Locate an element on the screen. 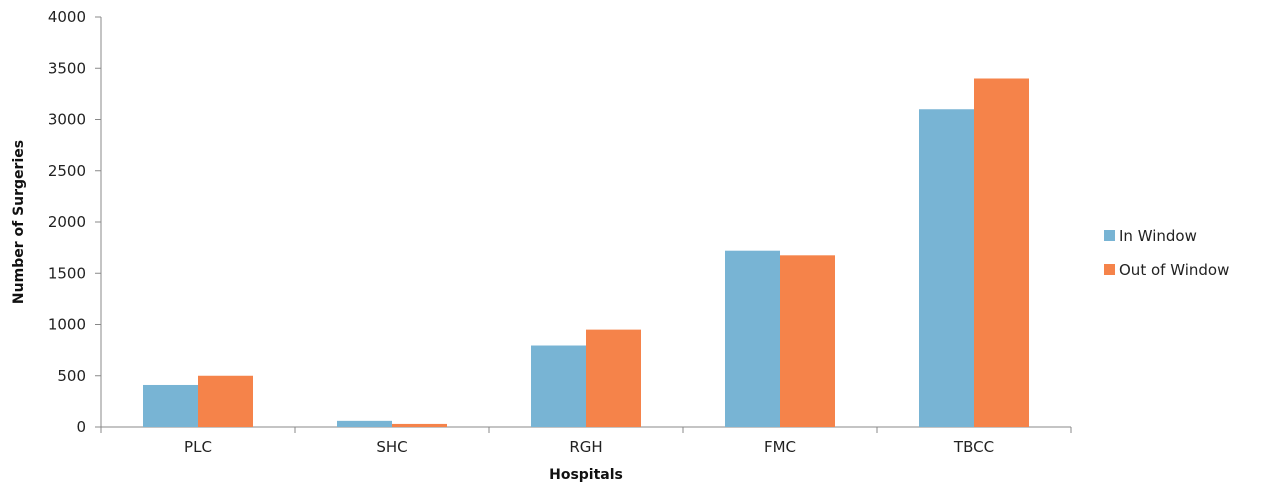 This screenshot has height=487, width=1264. bar-in-window-fmc is located at coordinates (752, 338).